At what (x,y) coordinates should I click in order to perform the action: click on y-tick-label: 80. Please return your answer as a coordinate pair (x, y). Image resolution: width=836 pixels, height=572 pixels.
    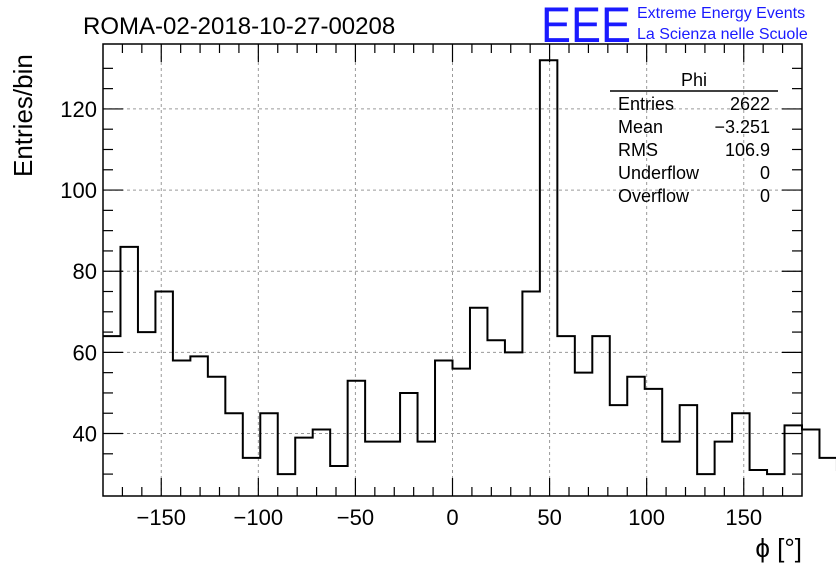
    Looking at the image, I should click on (85, 271).